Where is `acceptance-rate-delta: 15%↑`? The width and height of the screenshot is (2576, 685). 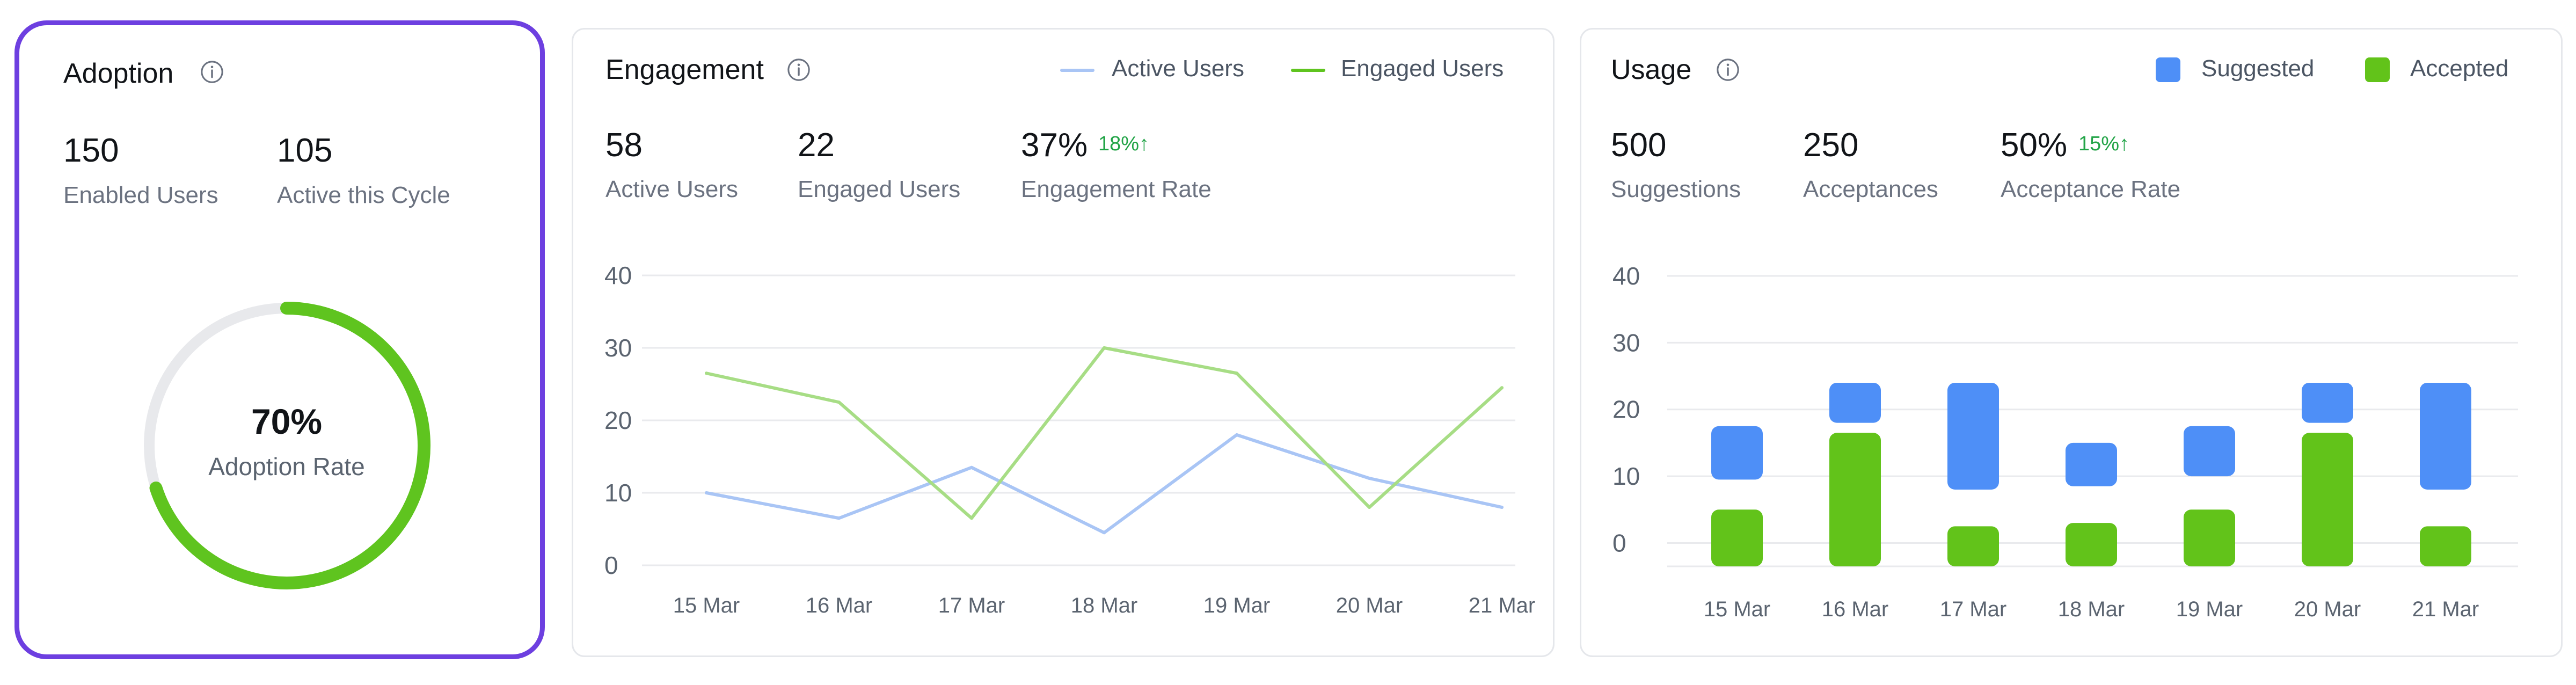
acceptance-rate-delta: 15%↑ is located at coordinates (2104, 144).